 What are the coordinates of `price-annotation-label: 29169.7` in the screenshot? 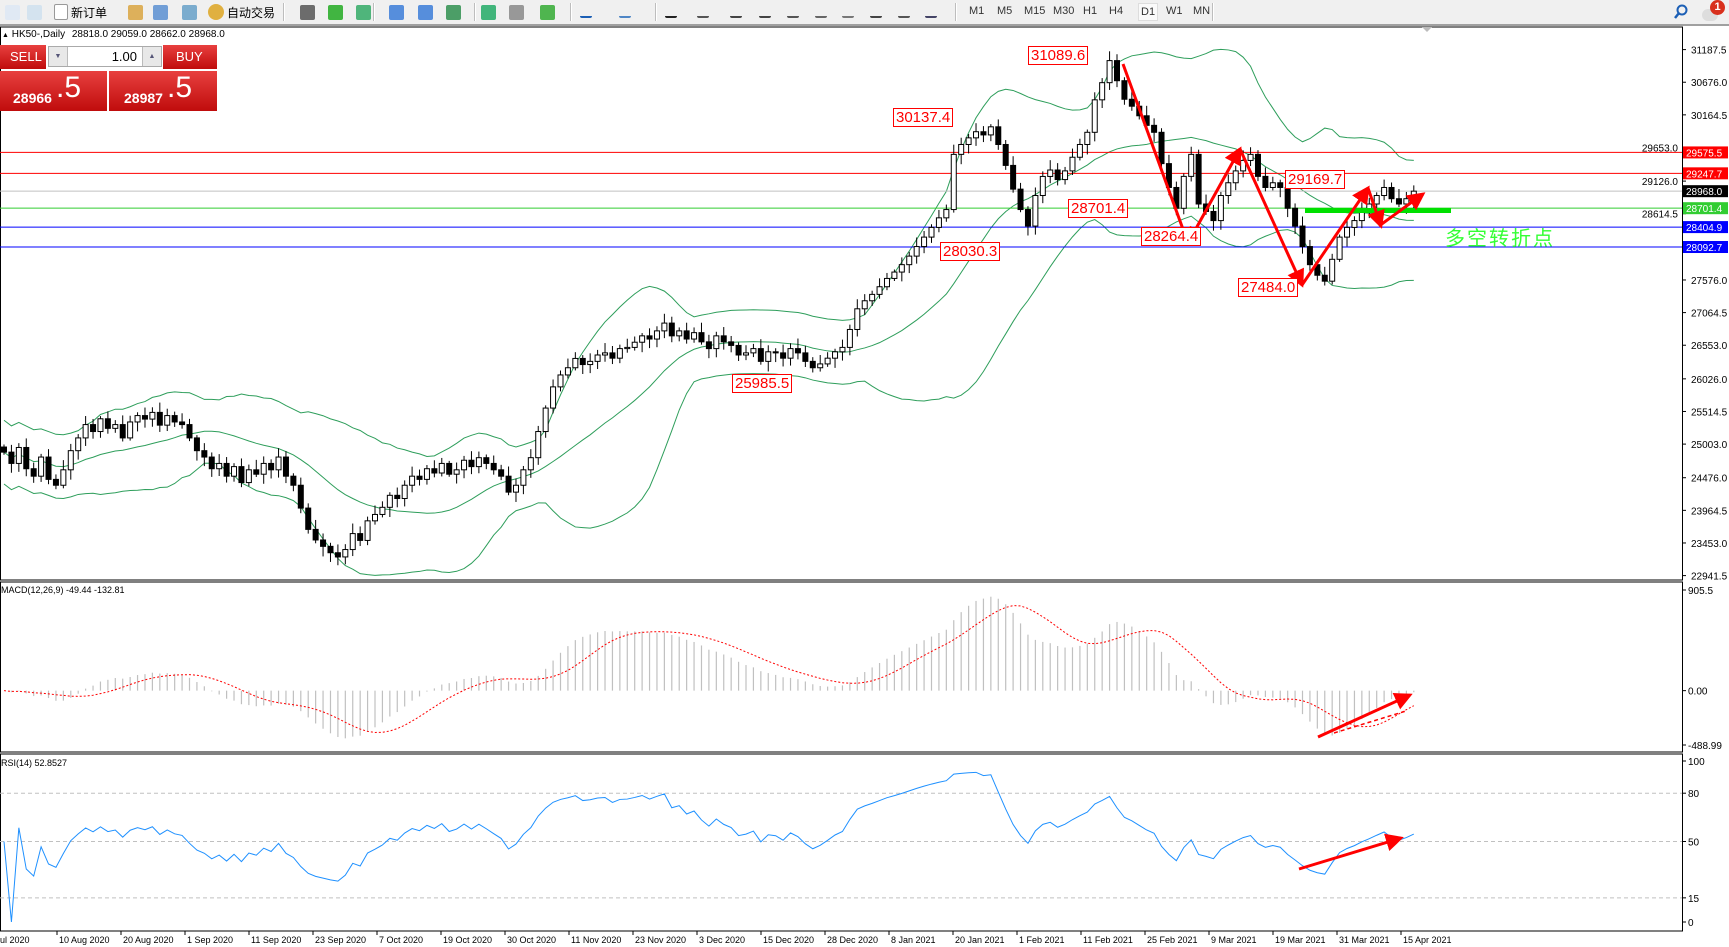 It's located at (1315, 179).